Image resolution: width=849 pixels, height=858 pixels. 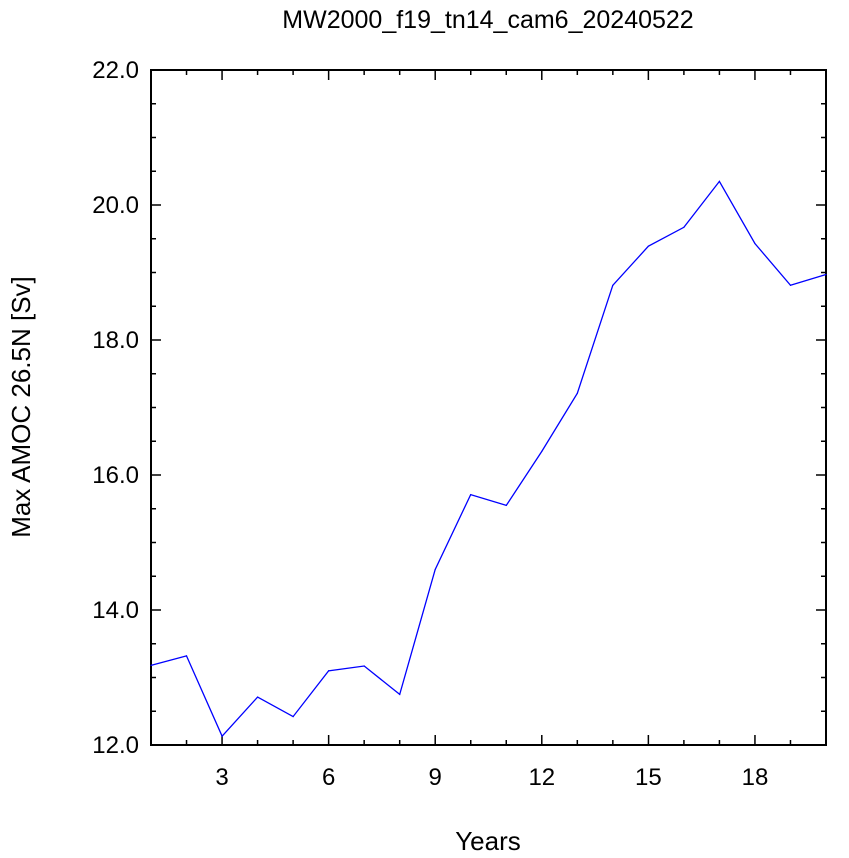 What do you see at coordinates (755, 777) in the screenshot?
I see `x-tick-label: 18` at bounding box center [755, 777].